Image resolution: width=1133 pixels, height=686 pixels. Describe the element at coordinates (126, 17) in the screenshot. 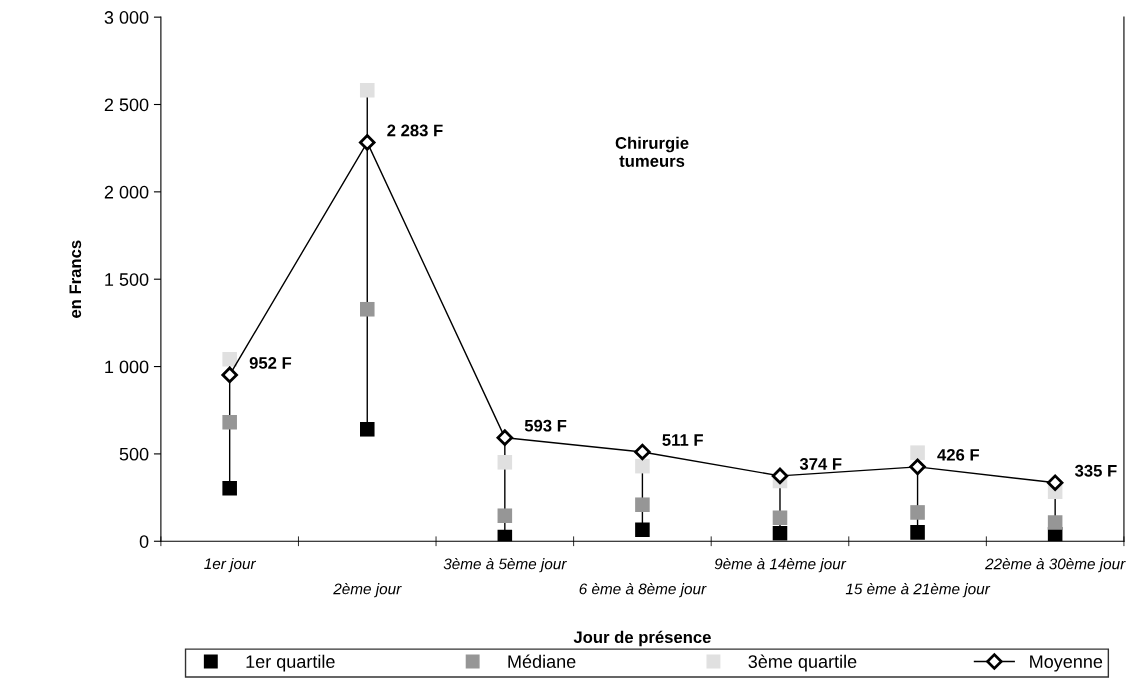

I see `y-tick-label: 3 000` at that location.